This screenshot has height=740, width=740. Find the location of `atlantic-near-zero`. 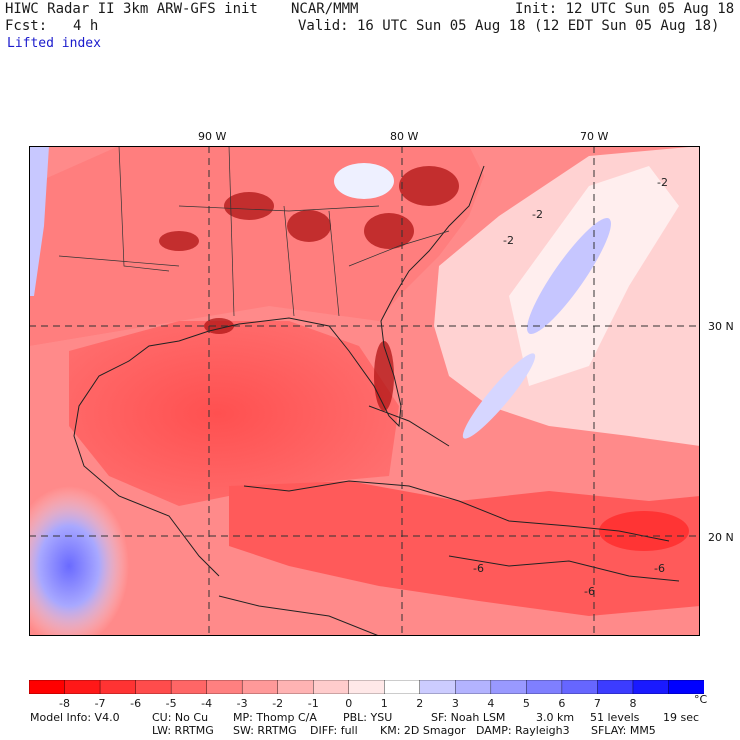

atlantic-near-zero is located at coordinates (594, 276).